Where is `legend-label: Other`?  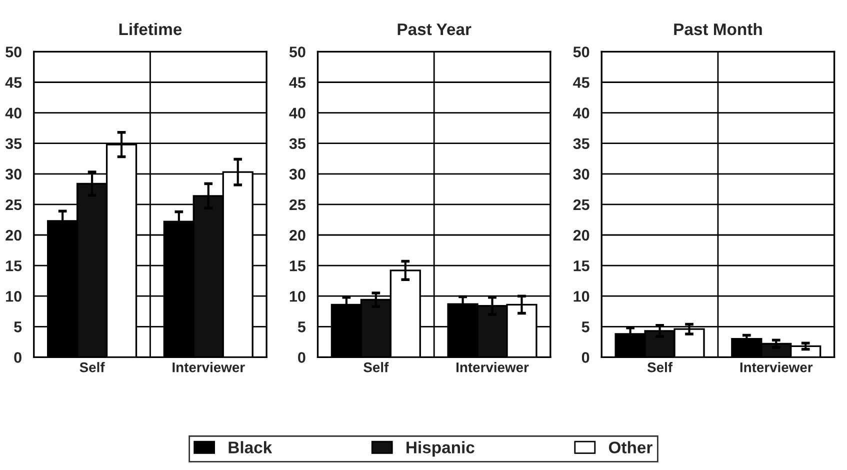 legend-label: Other is located at coordinates (630, 447).